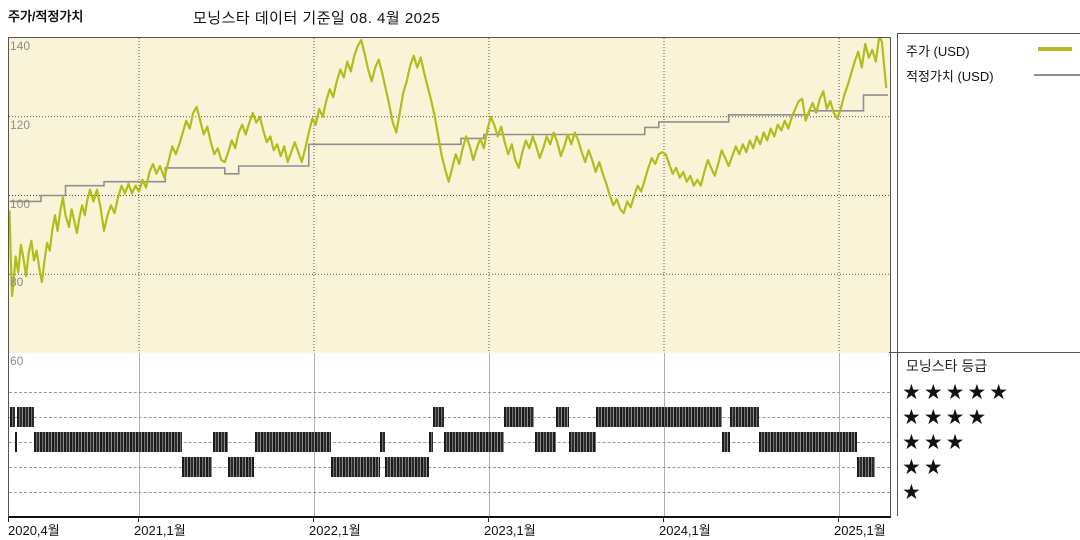 This screenshot has width=1080, height=540. I want to click on legend-item-fair-value: 적정가치 (USD), so click(950, 76).